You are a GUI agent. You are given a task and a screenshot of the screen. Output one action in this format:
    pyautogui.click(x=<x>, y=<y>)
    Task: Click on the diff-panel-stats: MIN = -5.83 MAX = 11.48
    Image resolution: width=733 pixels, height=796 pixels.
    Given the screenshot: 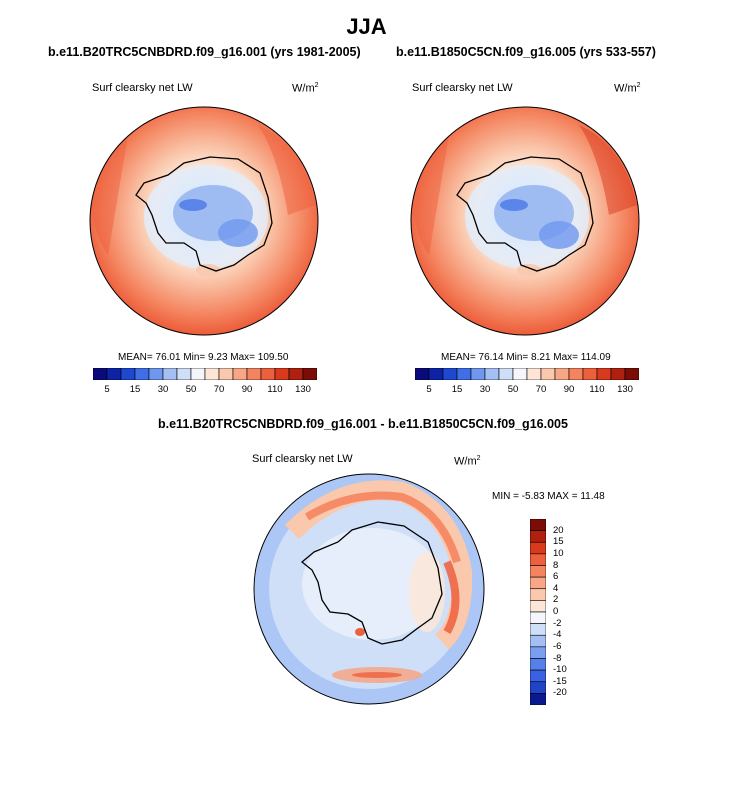 What is the action you would take?
    pyautogui.click(x=548, y=496)
    